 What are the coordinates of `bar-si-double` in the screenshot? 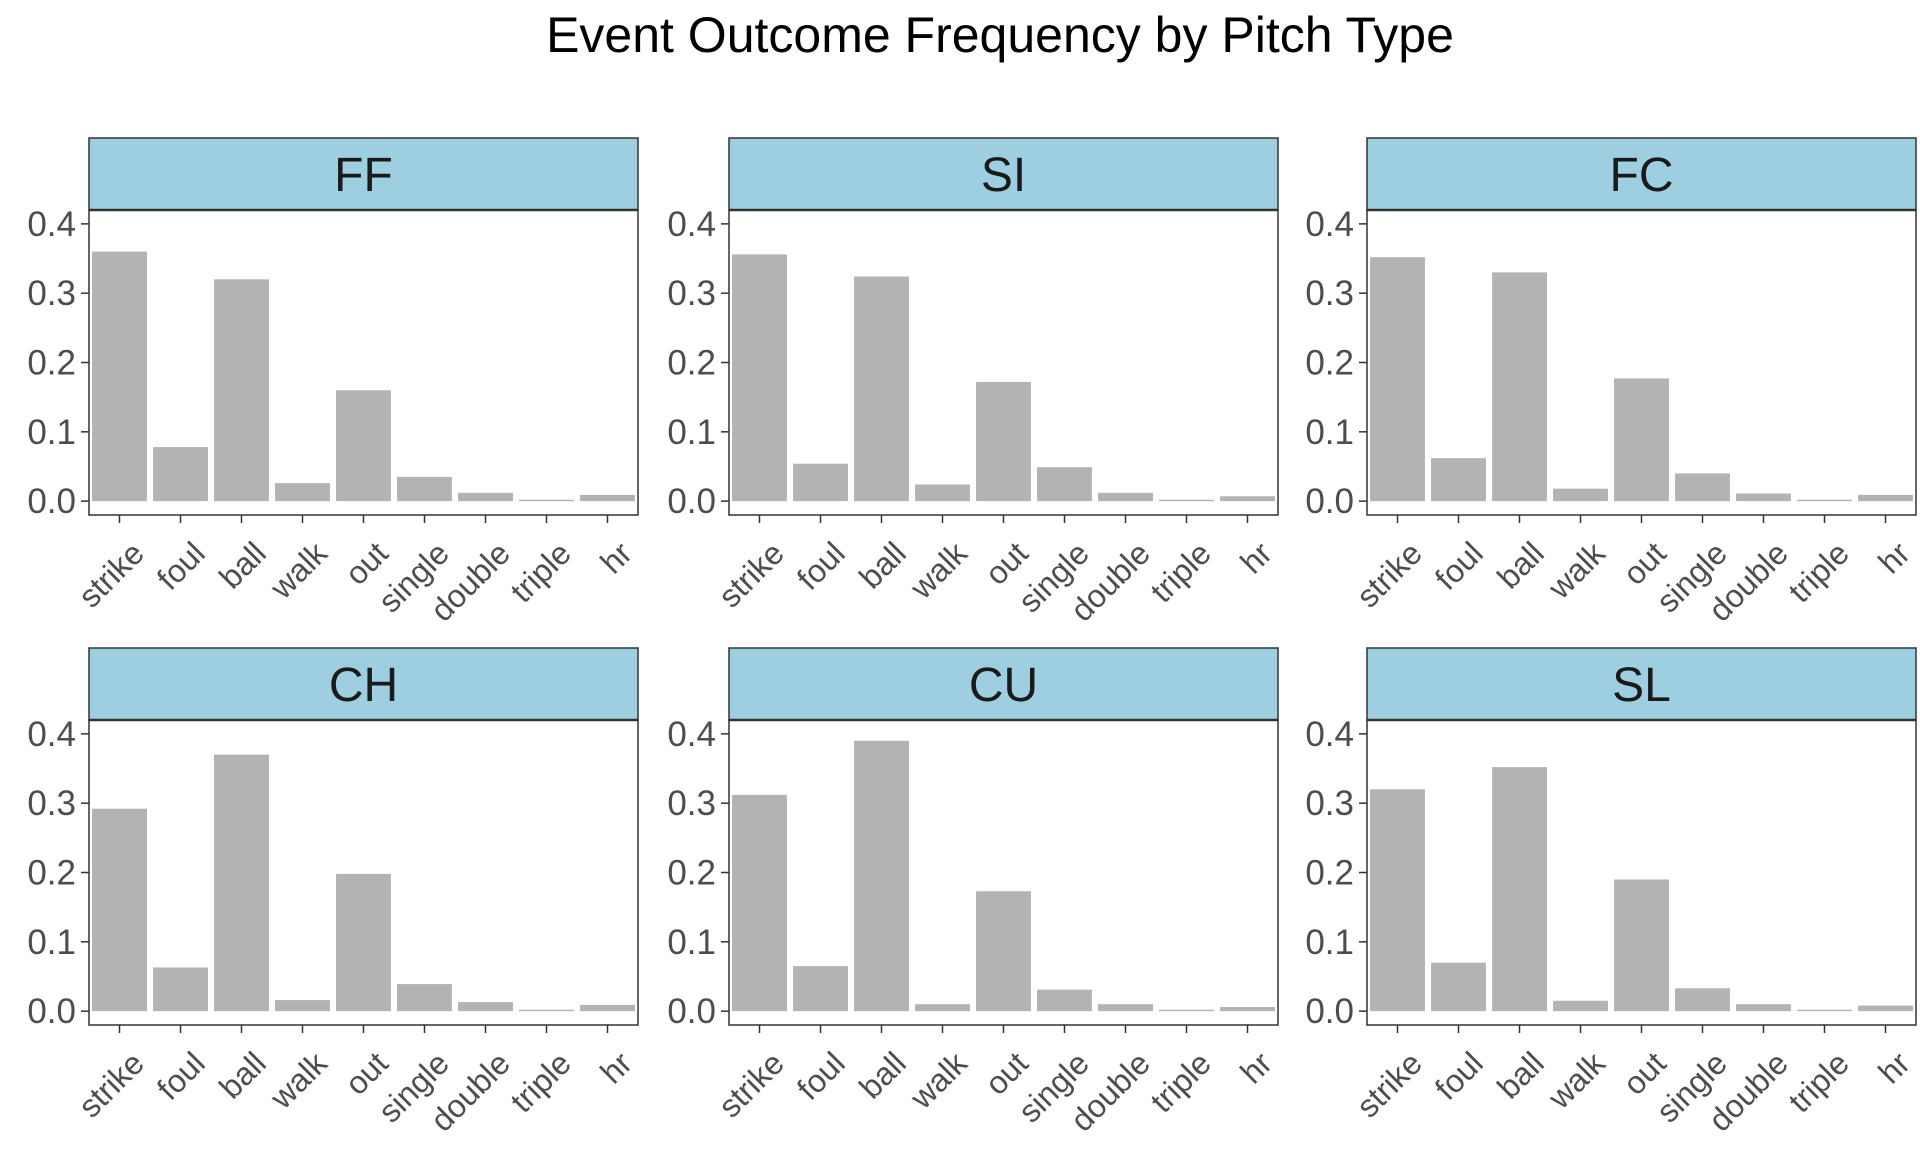 It's located at (1125, 497).